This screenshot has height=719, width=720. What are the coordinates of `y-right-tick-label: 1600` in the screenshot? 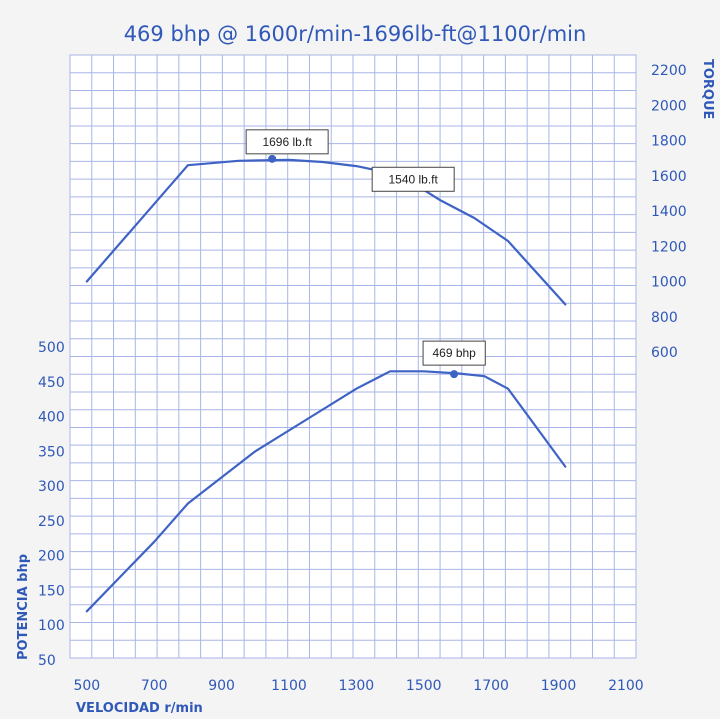 It's located at (669, 177).